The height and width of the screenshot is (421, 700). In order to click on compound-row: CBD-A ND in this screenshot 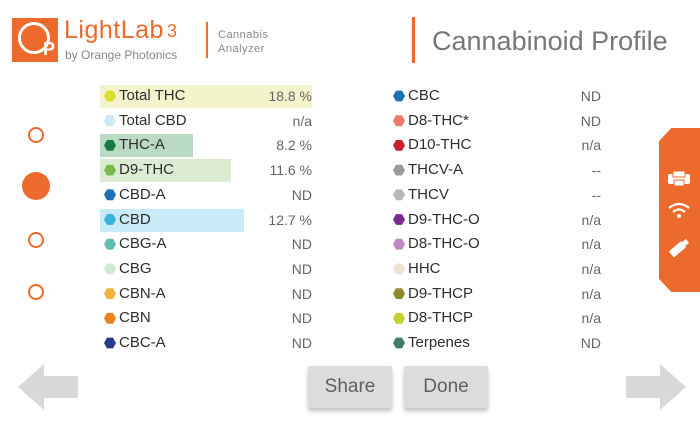, I will do `click(206, 195)`.